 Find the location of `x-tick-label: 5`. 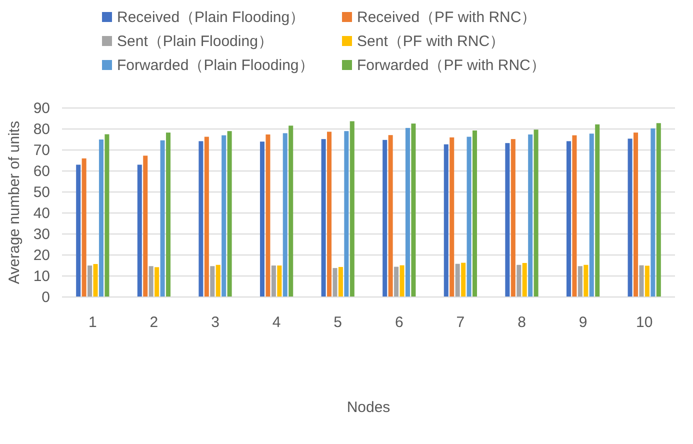

x-tick-label: 5 is located at coordinates (338, 322).